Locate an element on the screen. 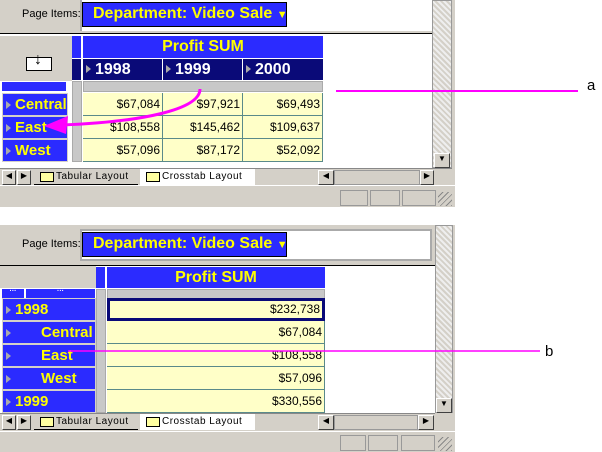  drop-target-icon is located at coordinates (39, 64).